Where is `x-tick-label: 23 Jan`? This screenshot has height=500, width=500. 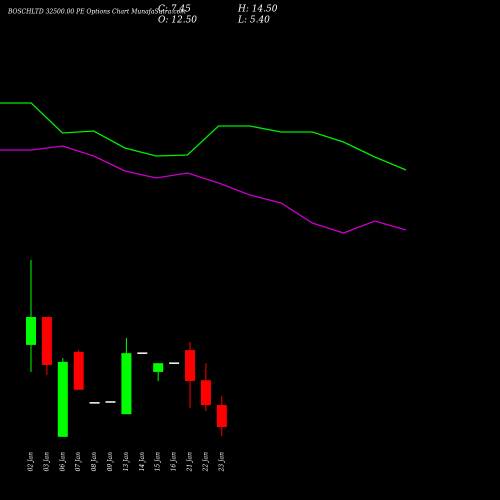
x-tick-label: 23 Jan is located at coordinates (221, 462).